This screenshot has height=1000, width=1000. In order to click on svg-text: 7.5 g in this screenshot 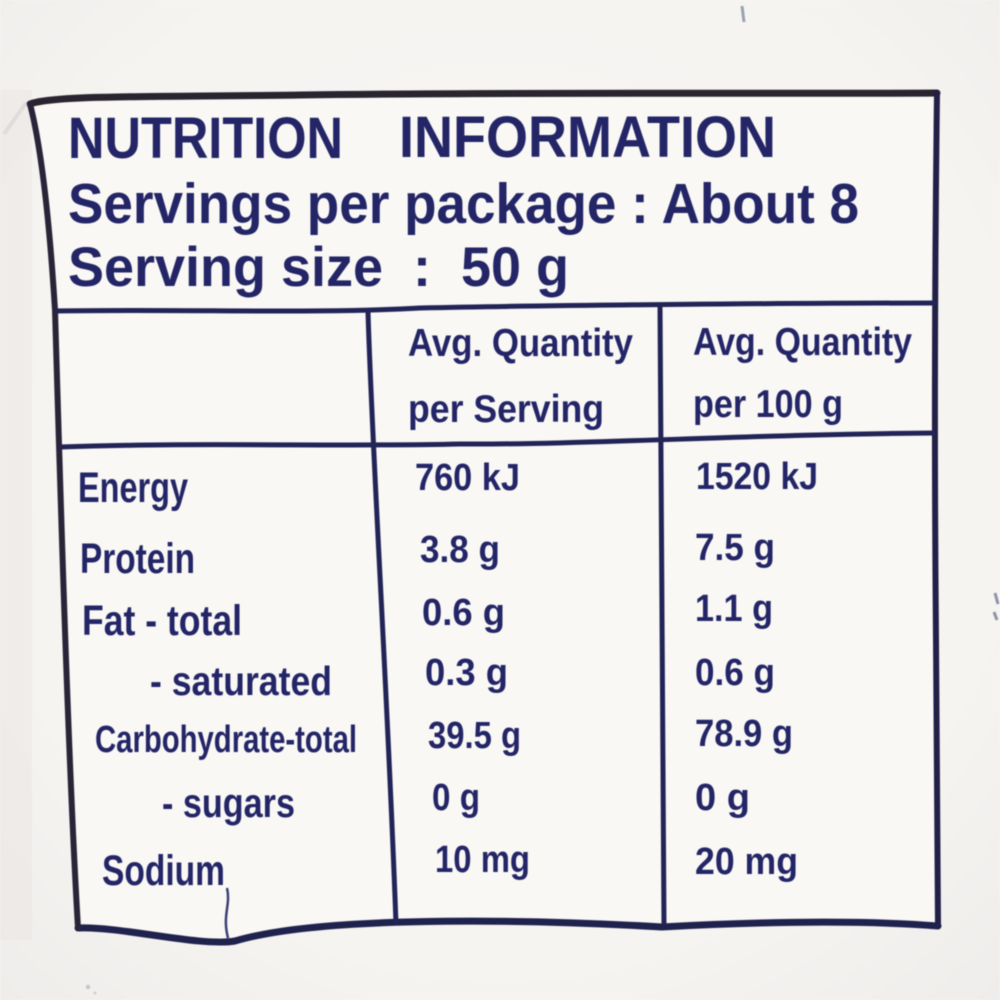, I will do `click(735, 548)`.